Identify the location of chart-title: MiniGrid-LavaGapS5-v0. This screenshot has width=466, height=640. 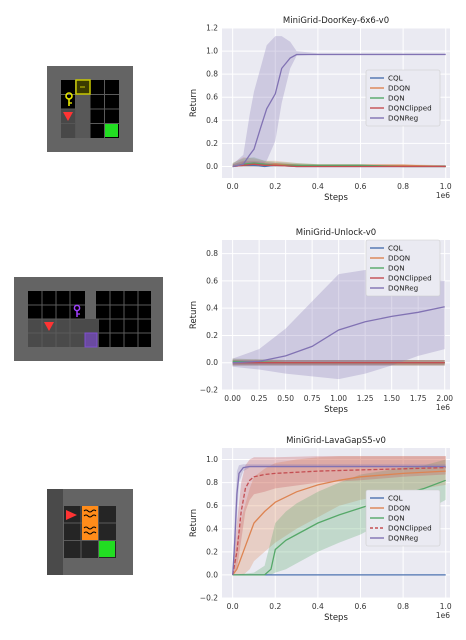
(336, 441).